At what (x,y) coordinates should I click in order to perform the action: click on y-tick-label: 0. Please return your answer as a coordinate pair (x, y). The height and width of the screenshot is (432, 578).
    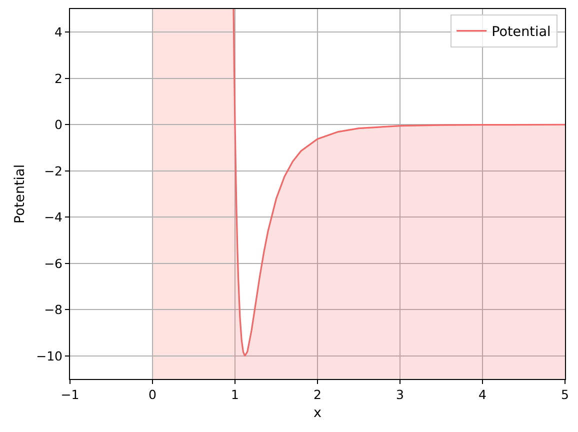
    Looking at the image, I should click on (58, 124).